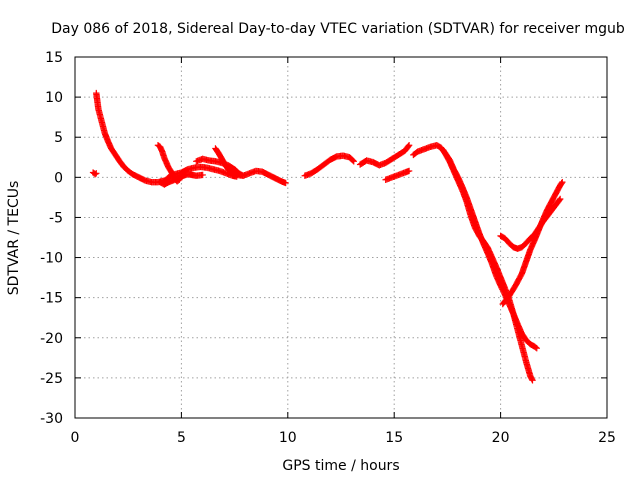  Describe the element at coordinates (501, 438) in the screenshot. I see `x-tick-label: 20` at that location.